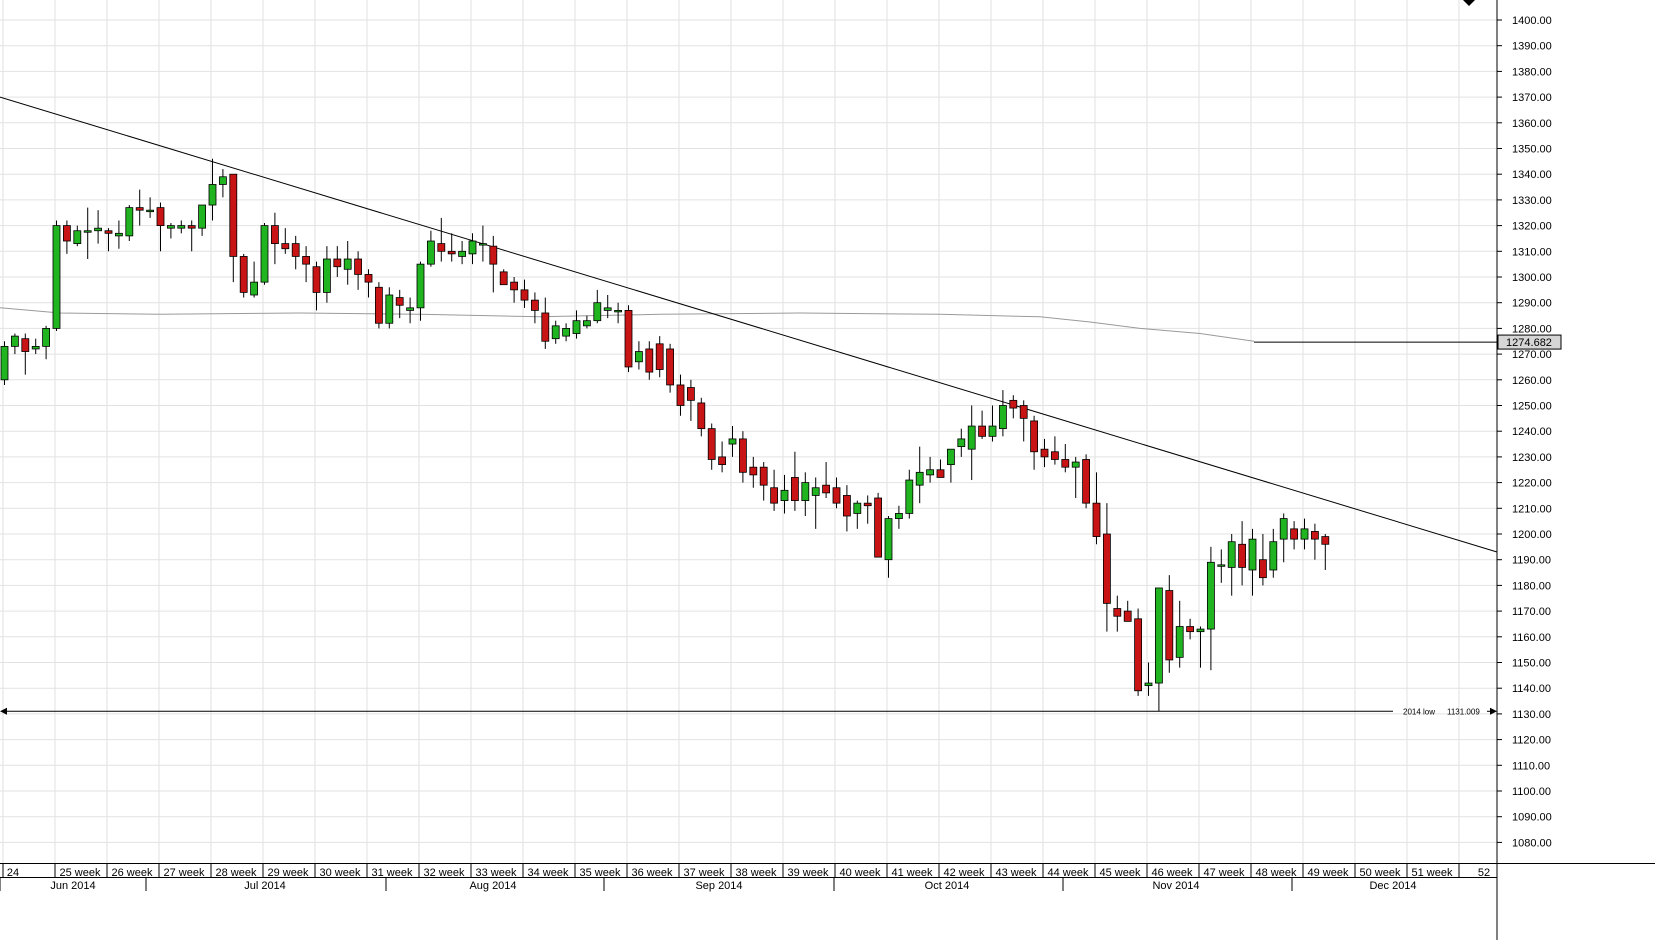 The height and width of the screenshot is (945, 1655). Describe the element at coordinates (1392, 886) in the screenshot. I see `month-label: Dec 2014` at that location.